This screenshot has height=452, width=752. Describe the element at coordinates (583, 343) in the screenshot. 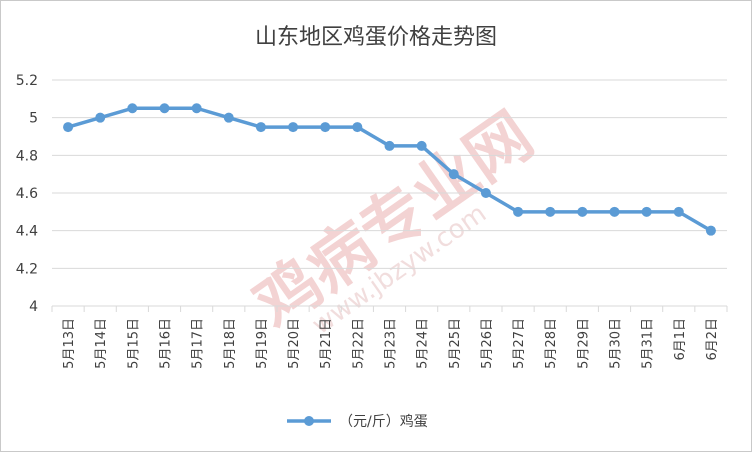

I see `x-tick-label: 5月29日` at that location.